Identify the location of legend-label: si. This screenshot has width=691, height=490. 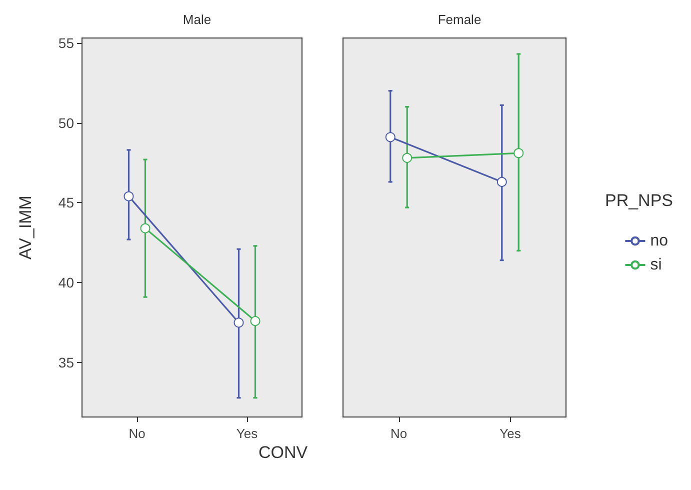
(656, 265).